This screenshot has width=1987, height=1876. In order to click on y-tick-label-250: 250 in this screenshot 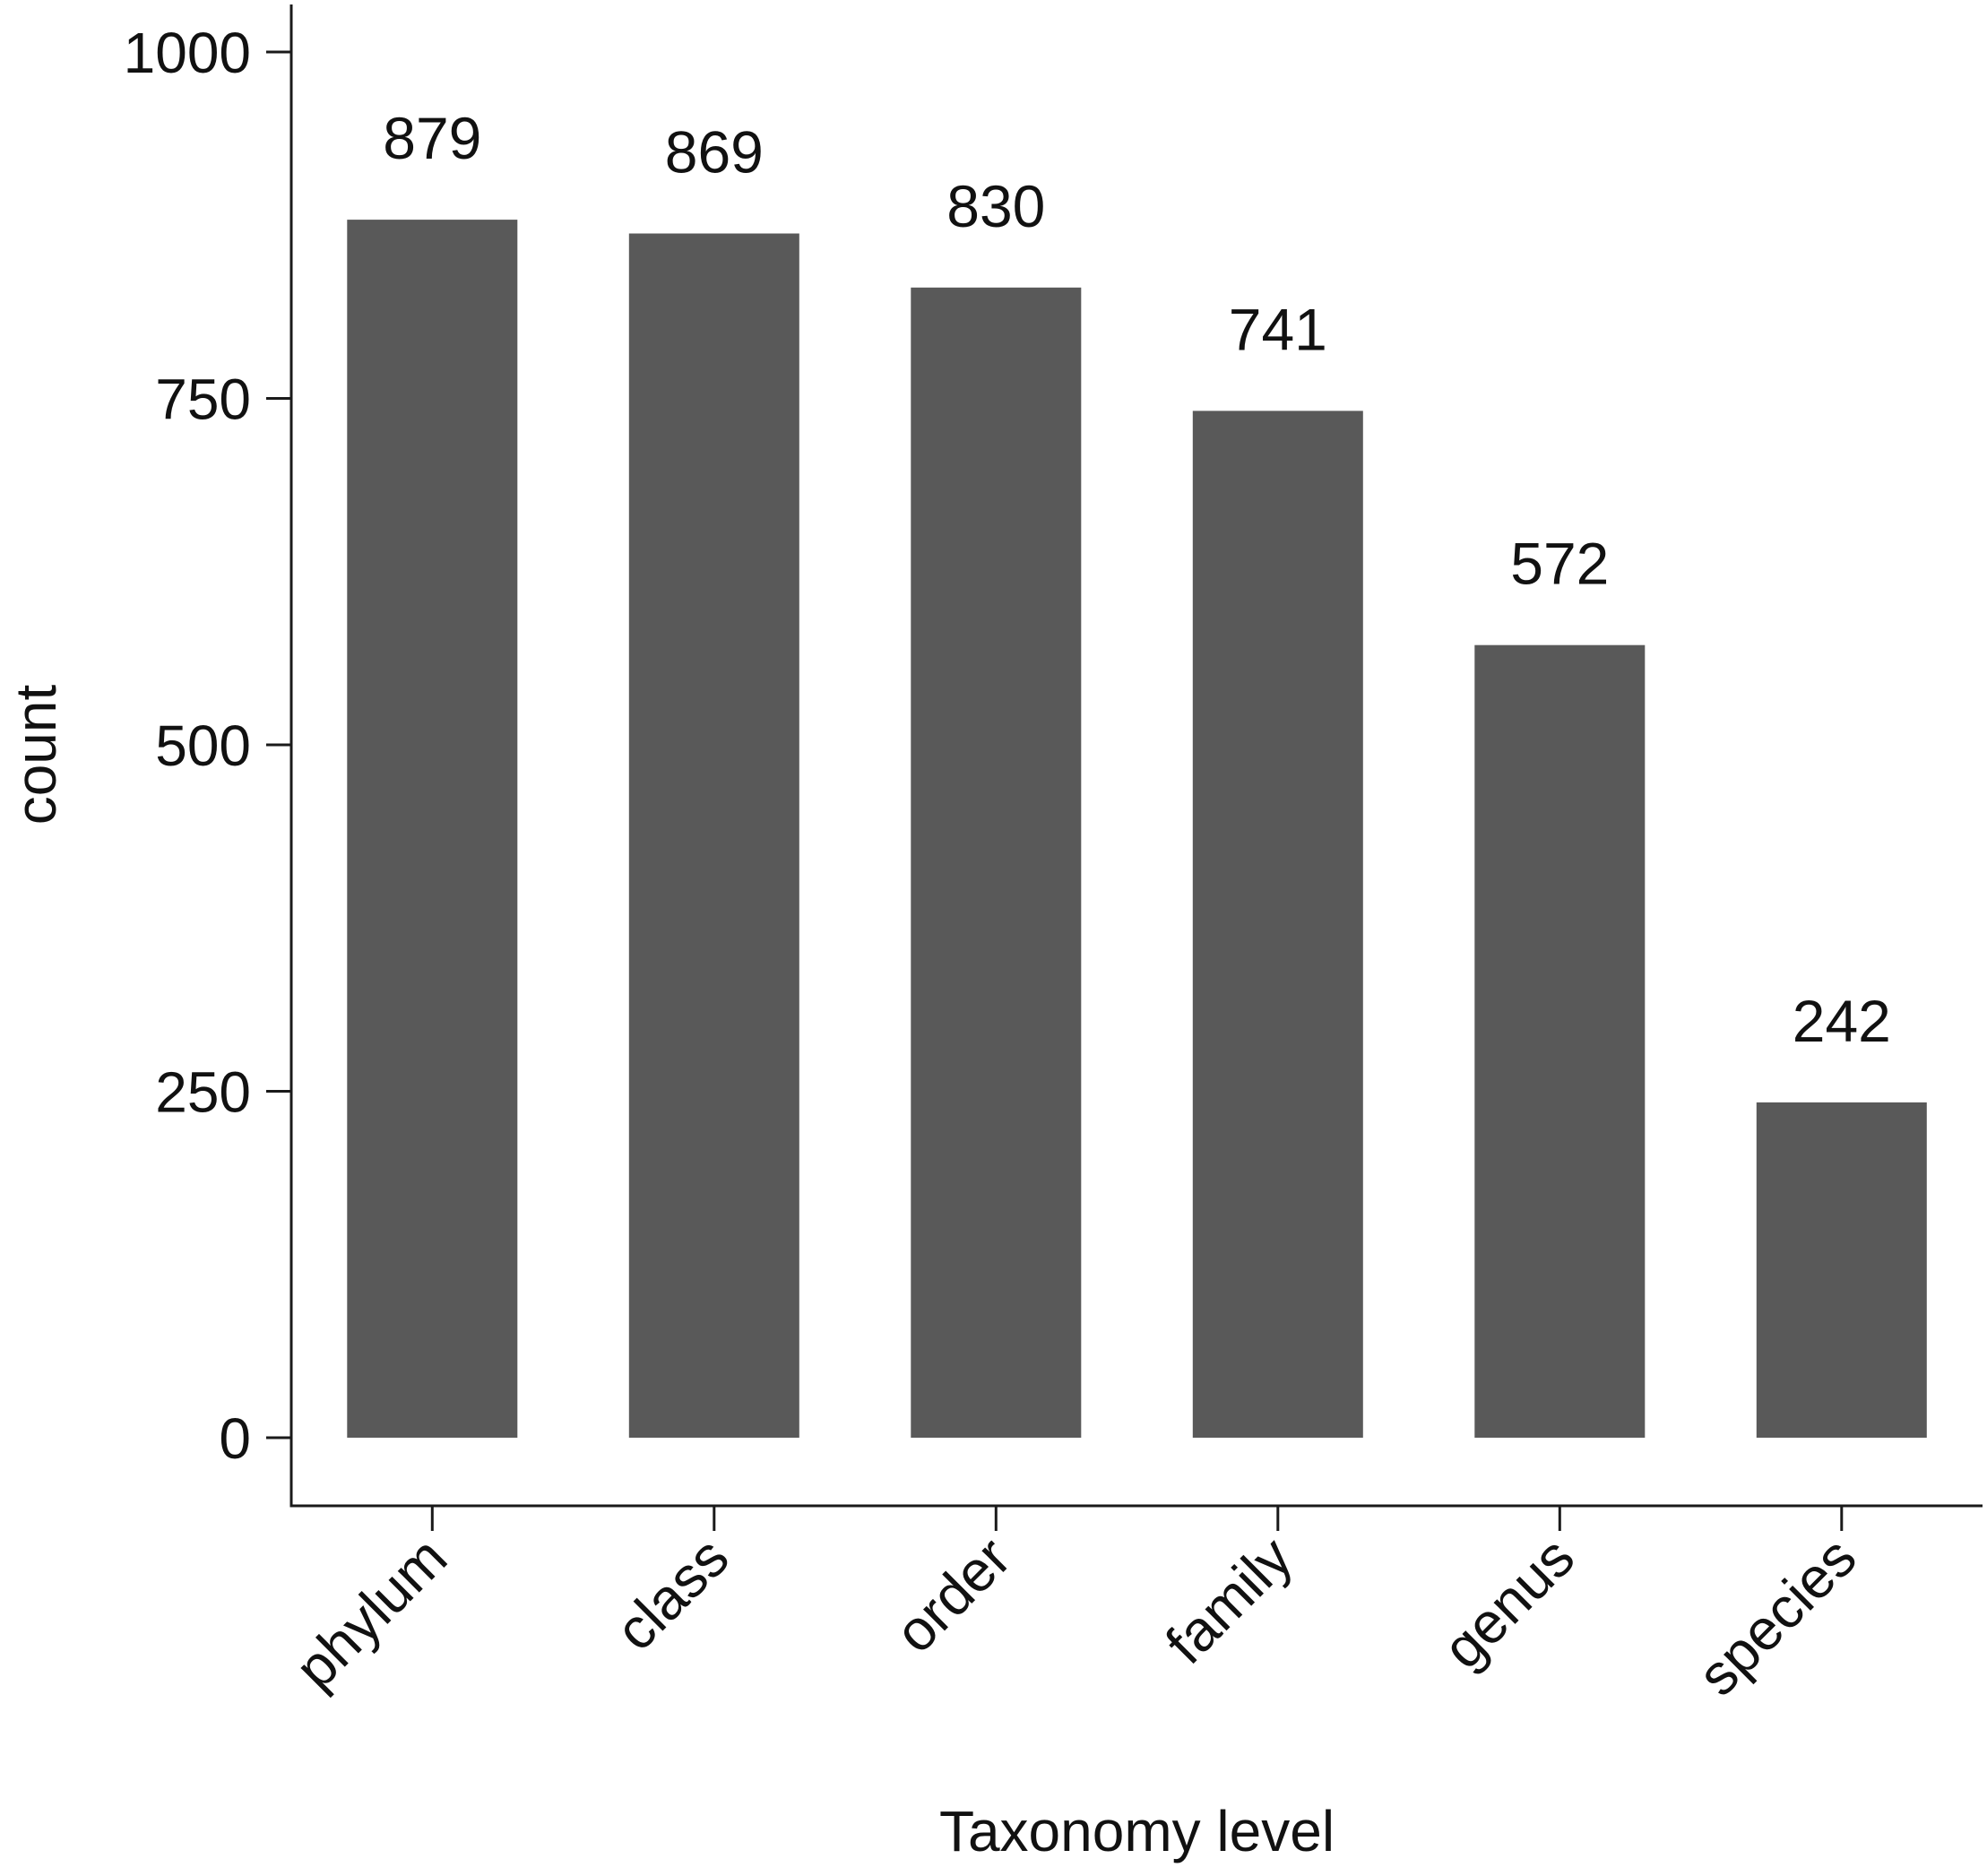, I will do `click(203, 1092)`.